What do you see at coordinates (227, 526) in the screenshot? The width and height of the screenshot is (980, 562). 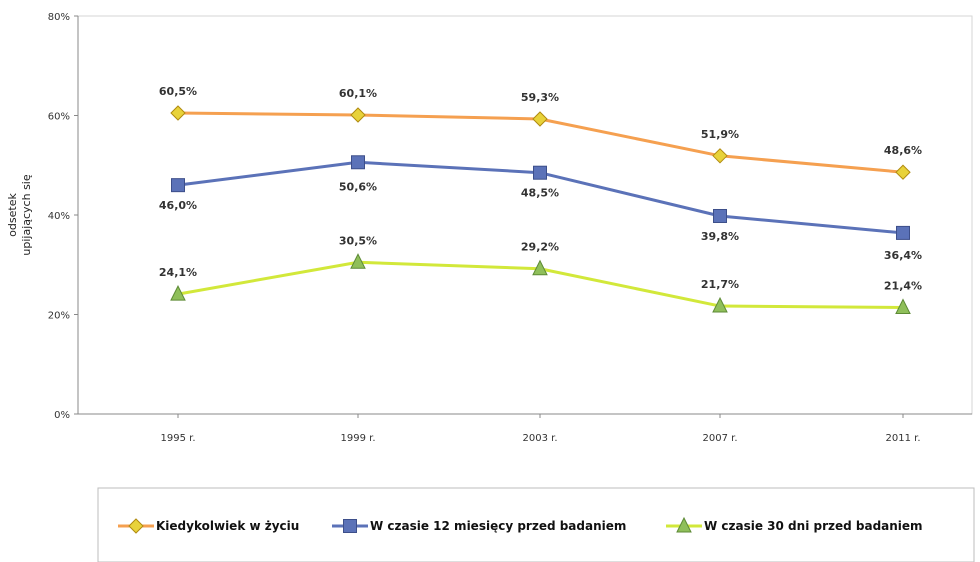 I see `legend-label: Kiedykolwiek w życiu` at bounding box center [227, 526].